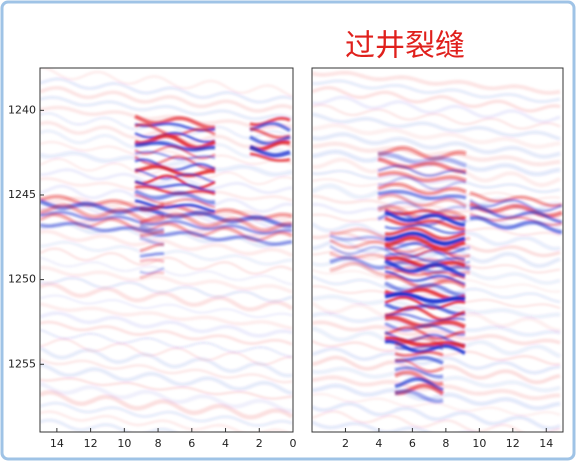 This screenshot has height=465, width=576. What do you see at coordinates (22, 109) in the screenshot?
I see `y-tick-label: 1240` at bounding box center [22, 109].